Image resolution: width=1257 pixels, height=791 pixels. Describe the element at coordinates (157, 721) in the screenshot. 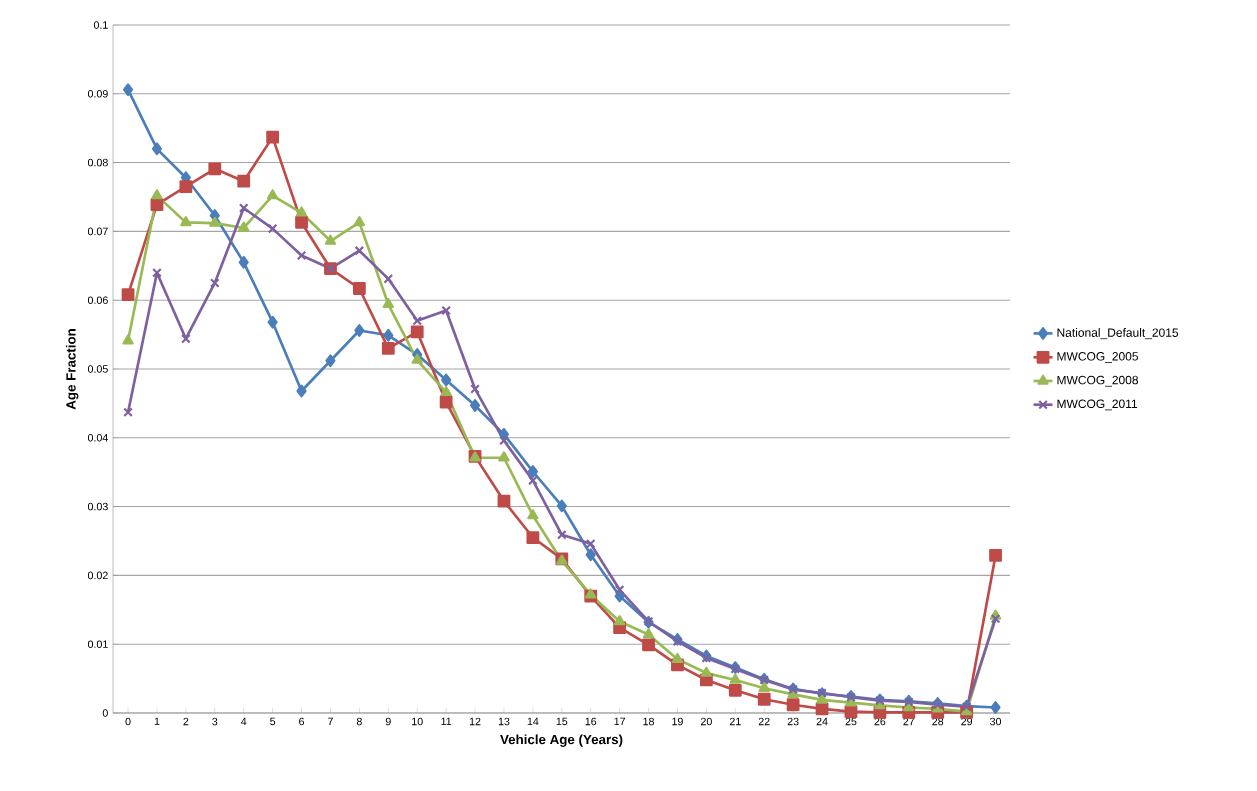

I see `x-tick-label: 1` at that location.